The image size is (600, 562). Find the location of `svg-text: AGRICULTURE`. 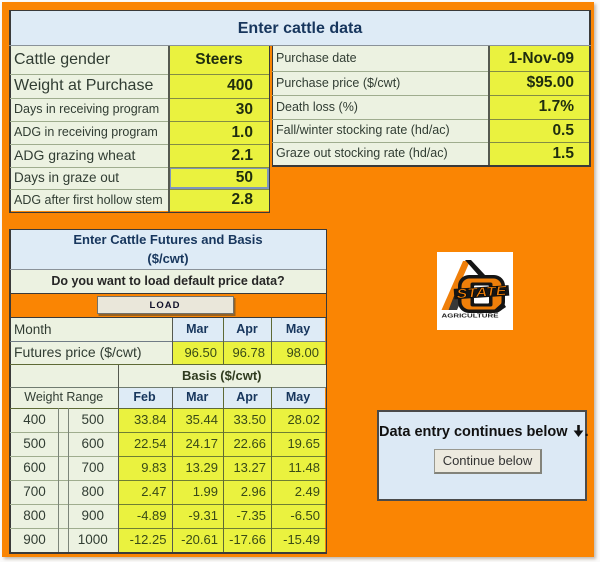

svg-text: AGRICULTURE is located at coordinates (470, 317).